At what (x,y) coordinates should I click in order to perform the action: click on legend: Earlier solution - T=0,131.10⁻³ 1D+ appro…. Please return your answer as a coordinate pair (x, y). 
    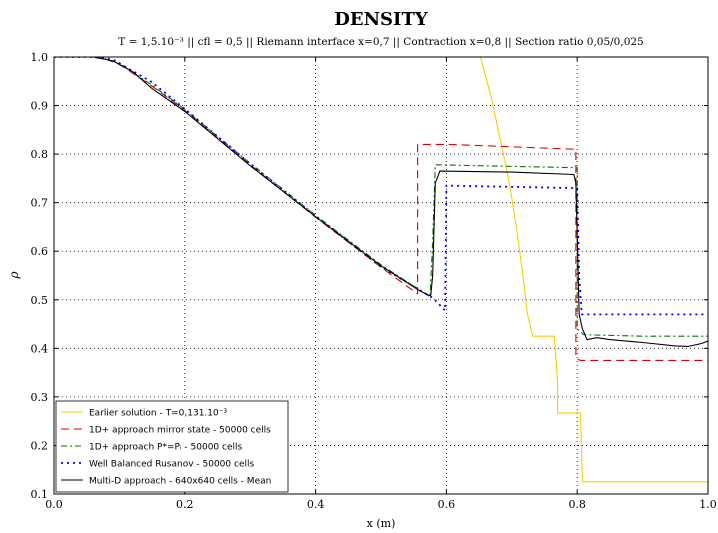
    Looking at the image, I should click on (172, 446).